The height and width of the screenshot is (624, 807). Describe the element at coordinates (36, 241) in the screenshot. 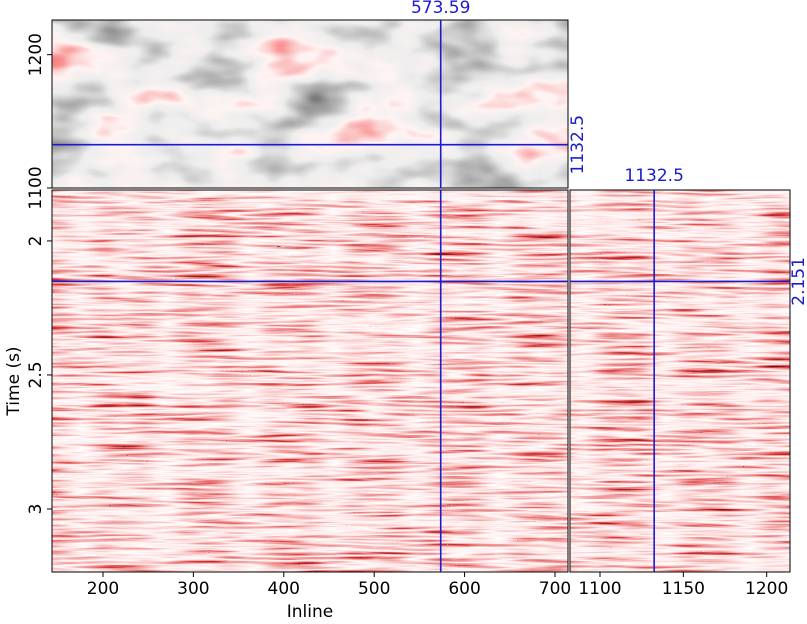

I see `y-tick-label: 2` at that location.